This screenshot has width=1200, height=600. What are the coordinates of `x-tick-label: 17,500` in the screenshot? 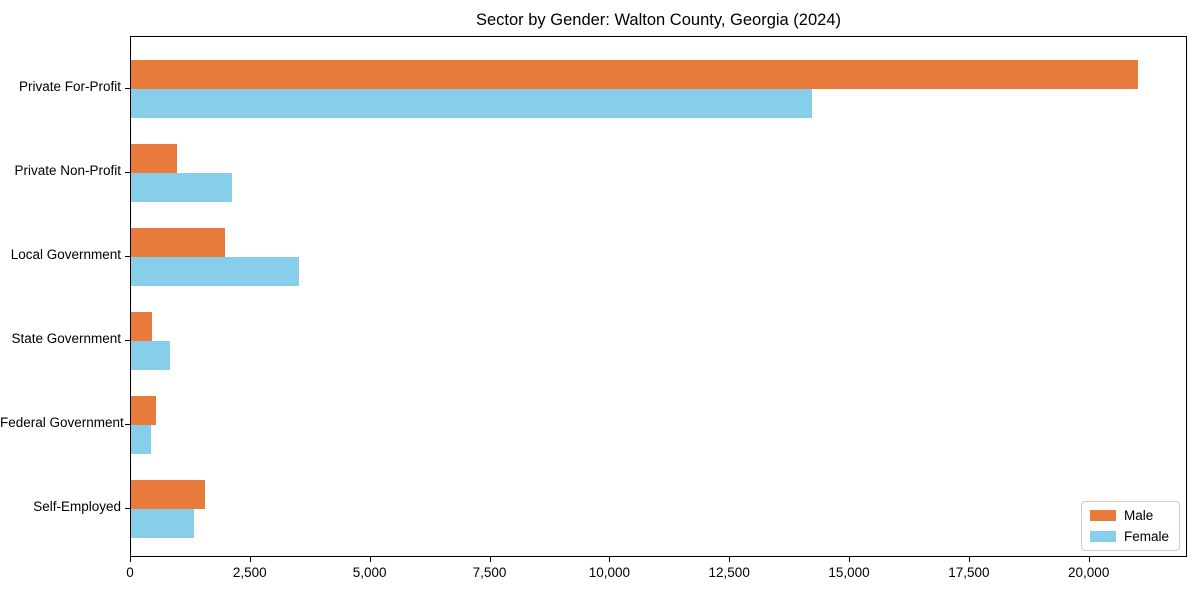 It's located at (969, 572).